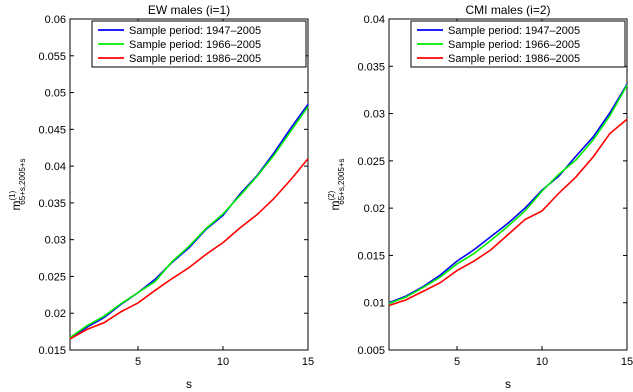 The image size is (633, 392). Describe the element at coordinates (335, 206) in the screenshot. I see `cmi-y-axis-label-base: m` at that location.